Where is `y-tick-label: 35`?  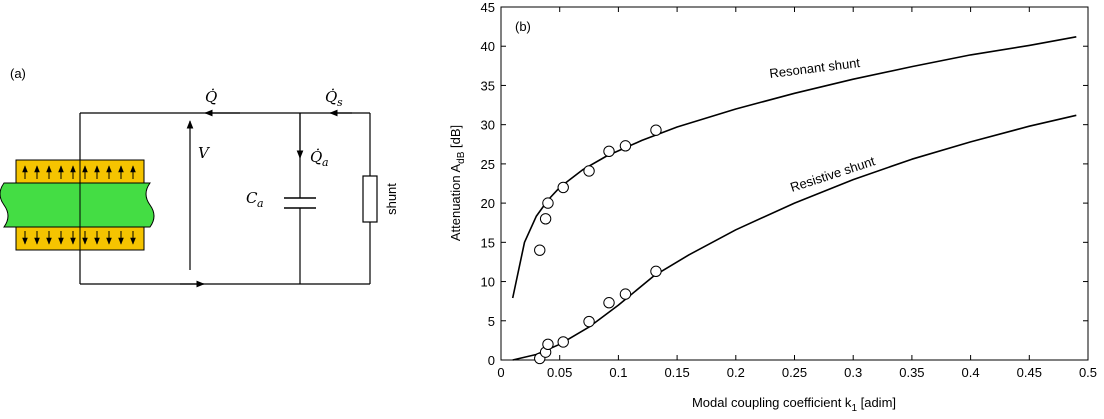
y-tick-label: 35 is located at coordinates (488, 85).